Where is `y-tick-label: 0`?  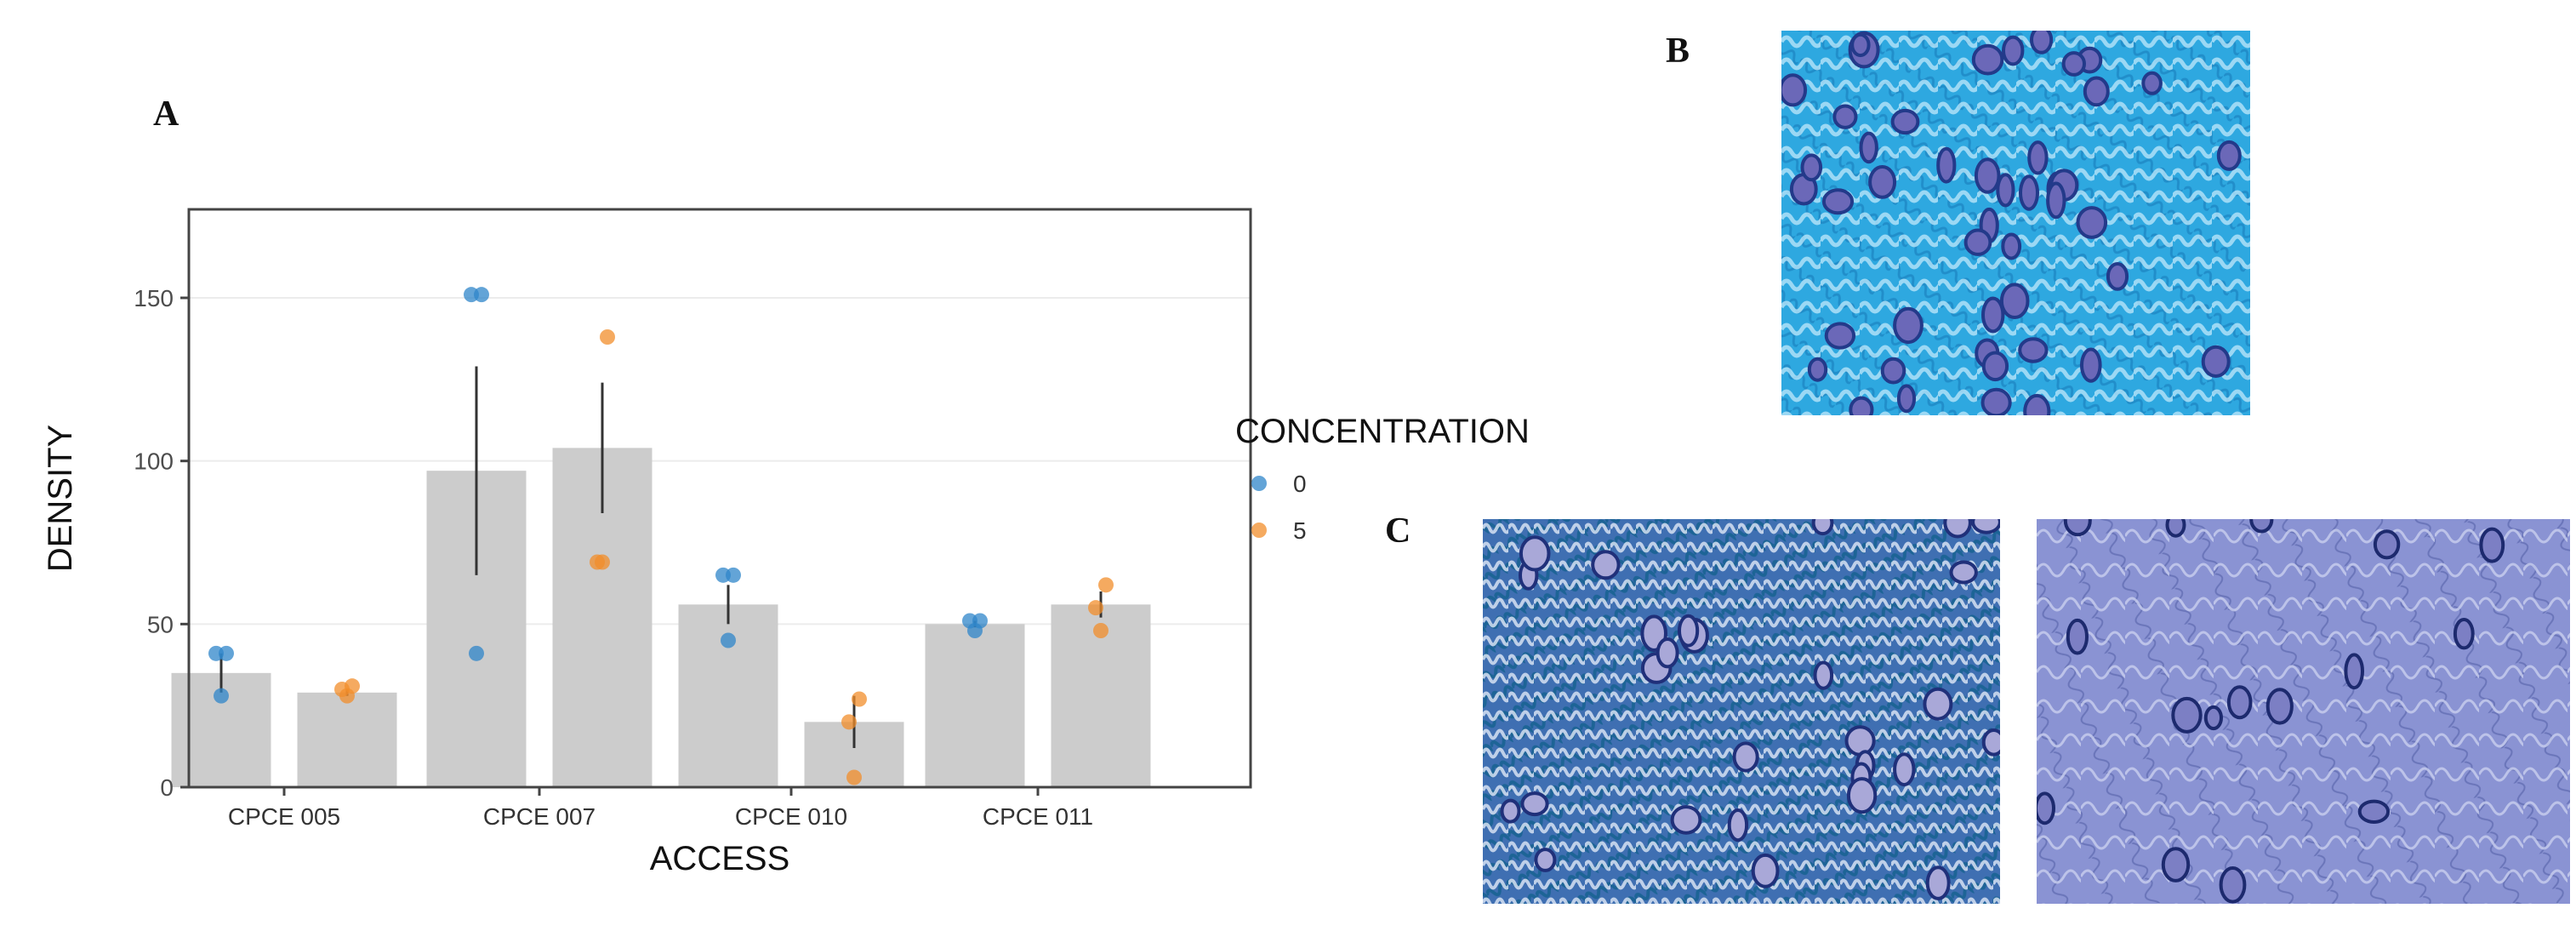 y-tick-label: 0 is located at coordinates (167, 788).